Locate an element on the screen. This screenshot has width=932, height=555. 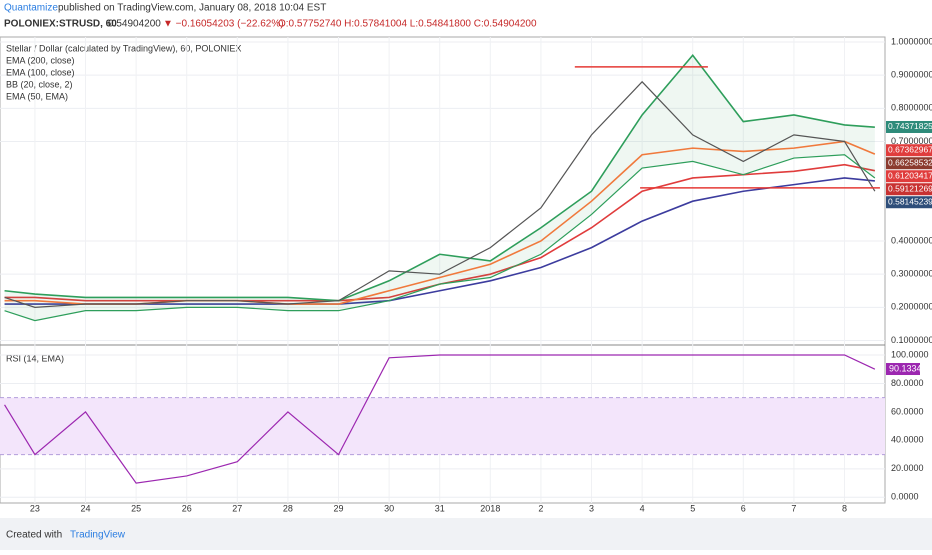
x-tick-label: 23 is located at coordinates (35, 508).